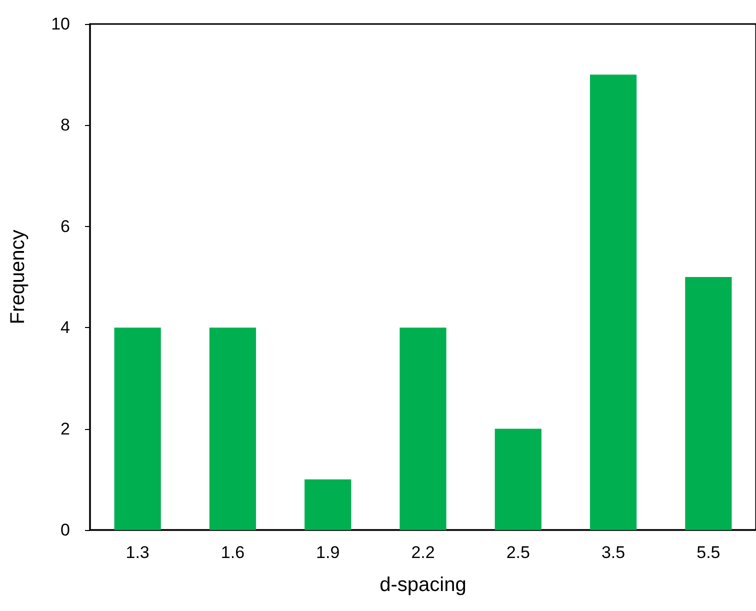 The height and width of the screenshot is (611, 756). Describe the element at coordinates (65, 328) in the screenshot. I see `y-tick-label: 4` at that location.